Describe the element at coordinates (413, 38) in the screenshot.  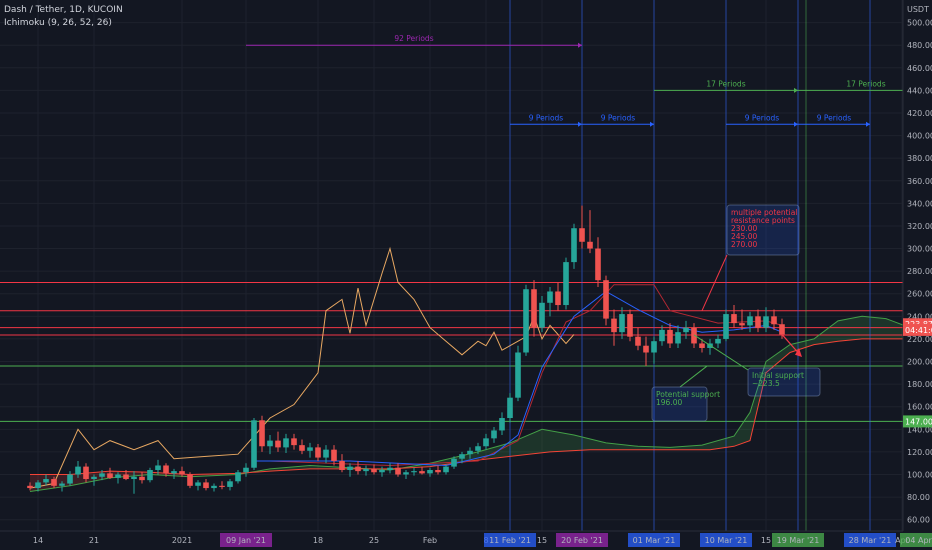
I see `projection-label: 92 Periods` at that location.